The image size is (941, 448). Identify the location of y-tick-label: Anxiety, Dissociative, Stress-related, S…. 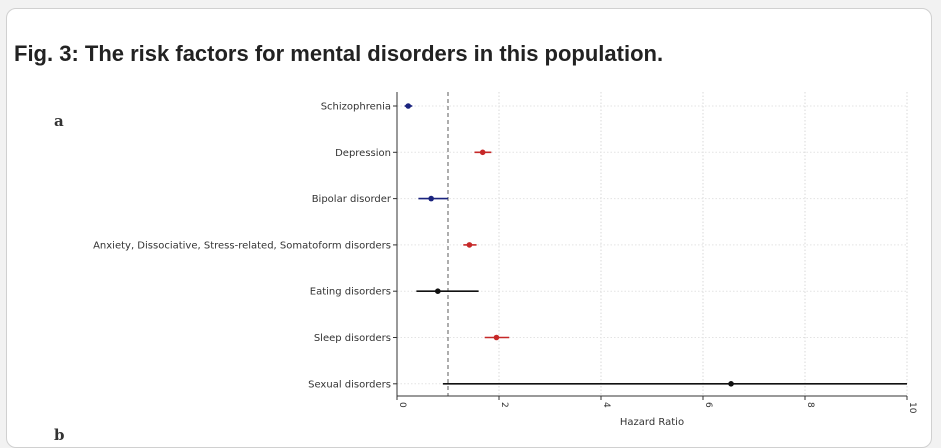
(242, 245).